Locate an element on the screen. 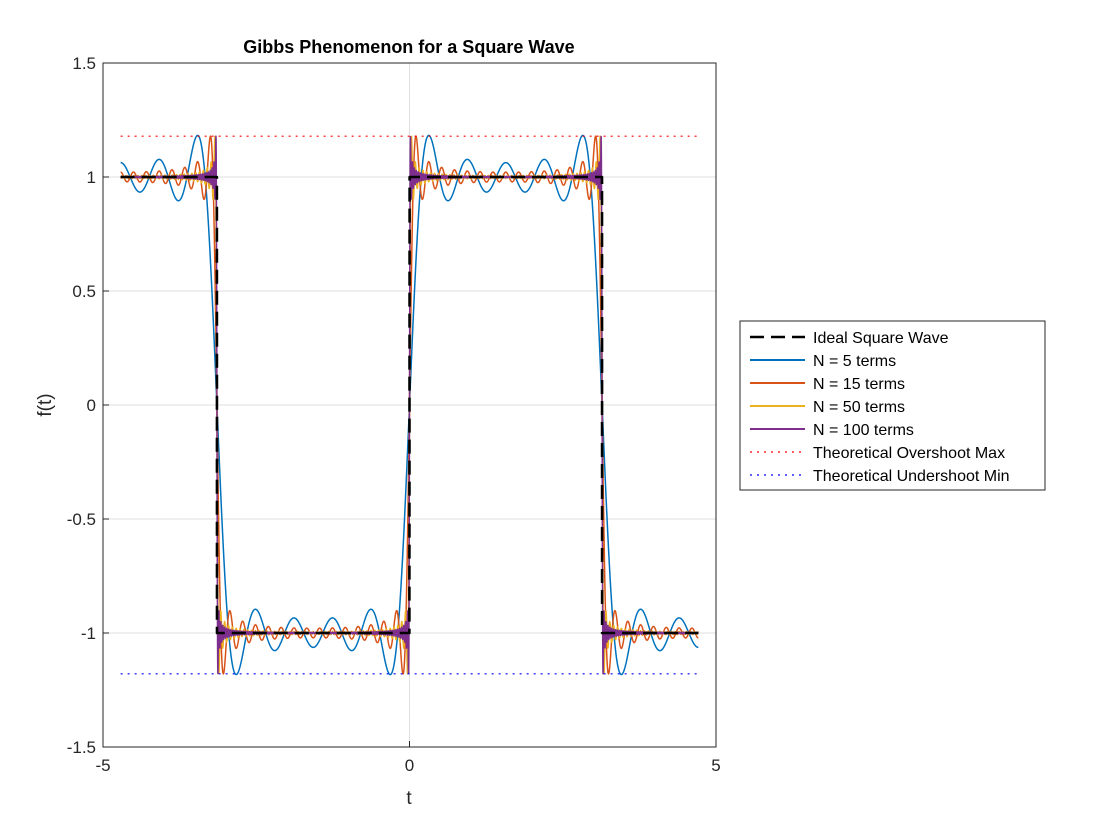  y-tick-label: -1 is located at coordinates (88, 633).